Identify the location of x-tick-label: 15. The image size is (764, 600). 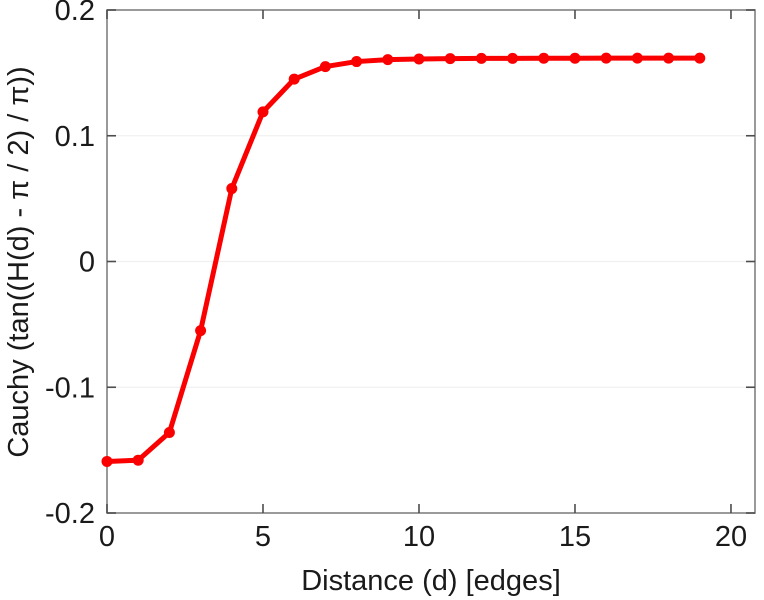
(575, 537).